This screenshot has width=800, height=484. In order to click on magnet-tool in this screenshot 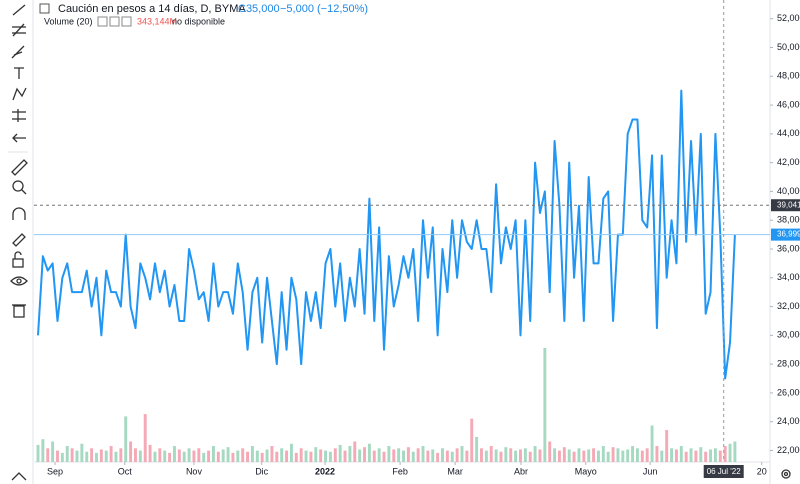, I will do `click(19, 213)`.